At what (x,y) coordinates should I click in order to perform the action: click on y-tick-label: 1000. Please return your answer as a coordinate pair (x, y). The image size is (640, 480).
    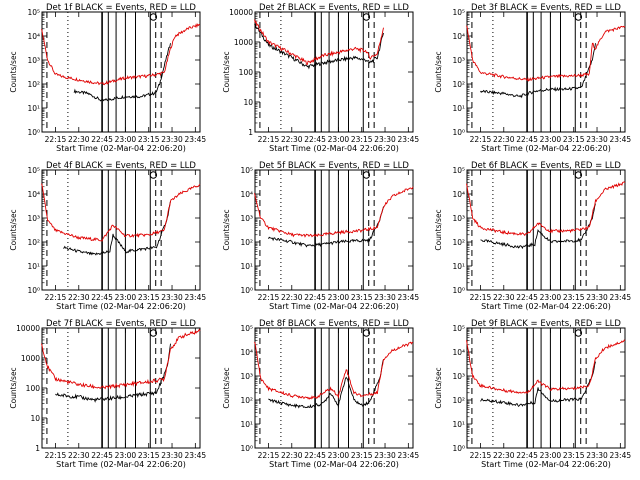
    Looking at the image, I should click on (243, 42).